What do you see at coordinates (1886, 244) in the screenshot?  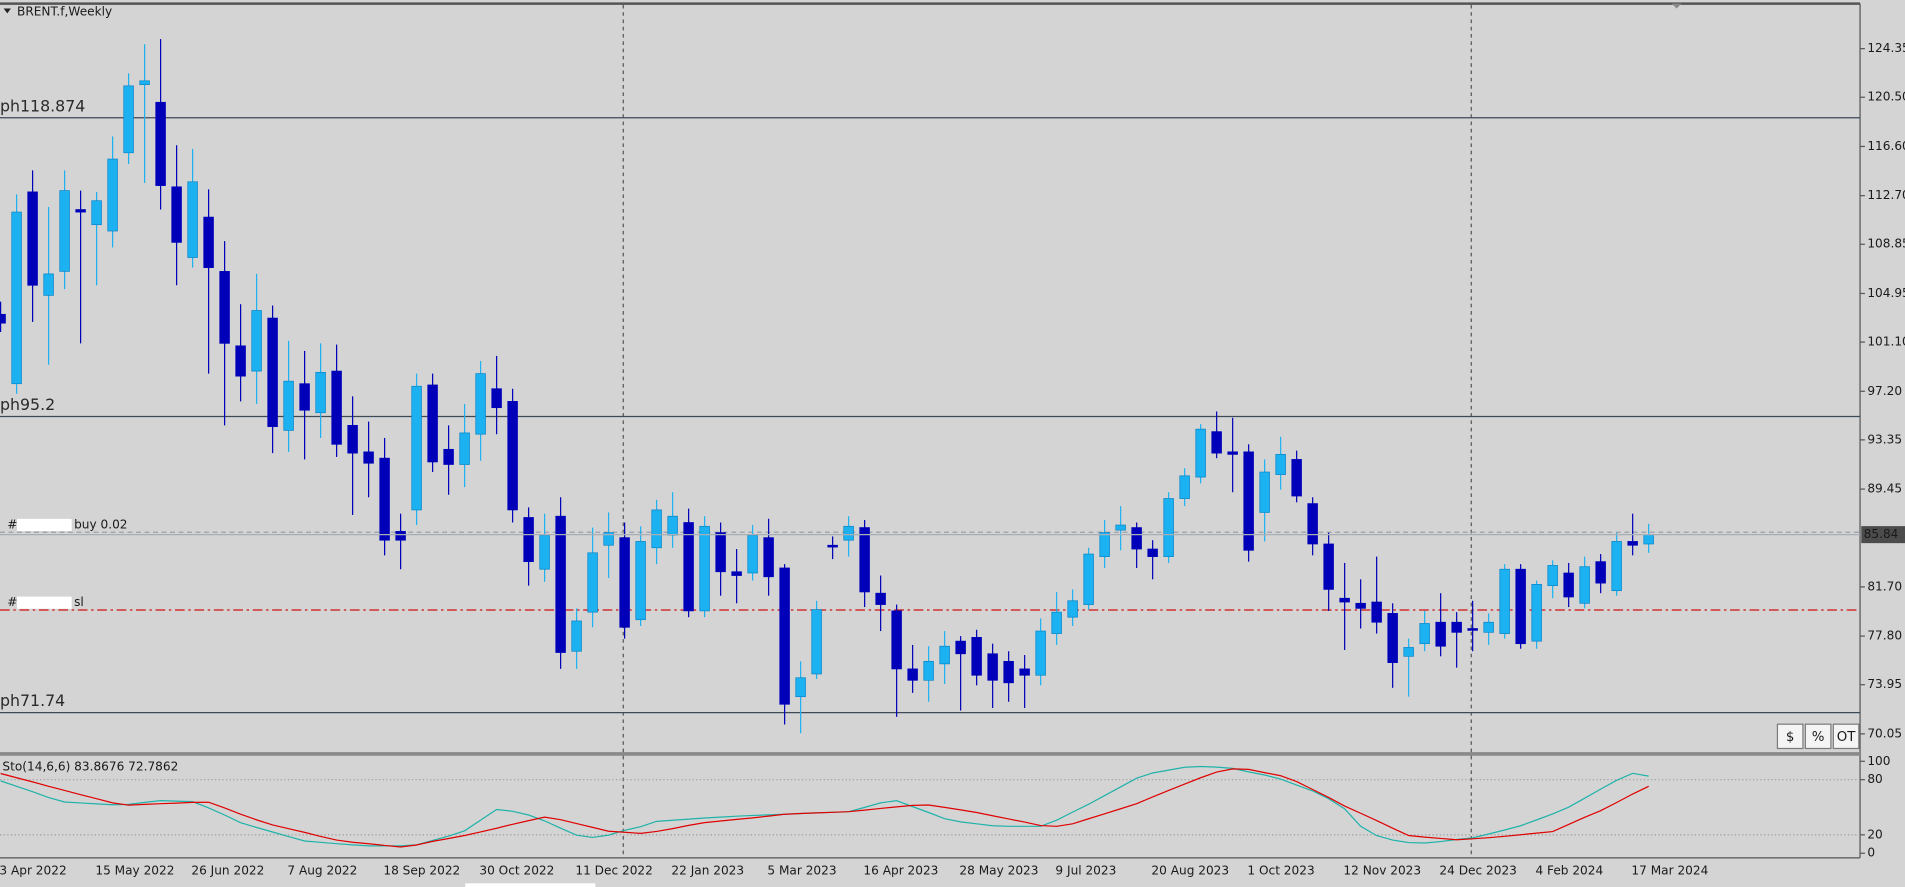 I see `y-tick-label: 108.85` at bounding box center [1886, 244].